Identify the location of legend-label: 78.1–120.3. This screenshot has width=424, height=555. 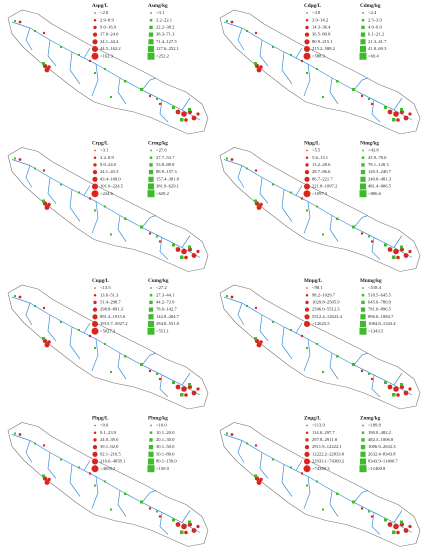
(378, 164).